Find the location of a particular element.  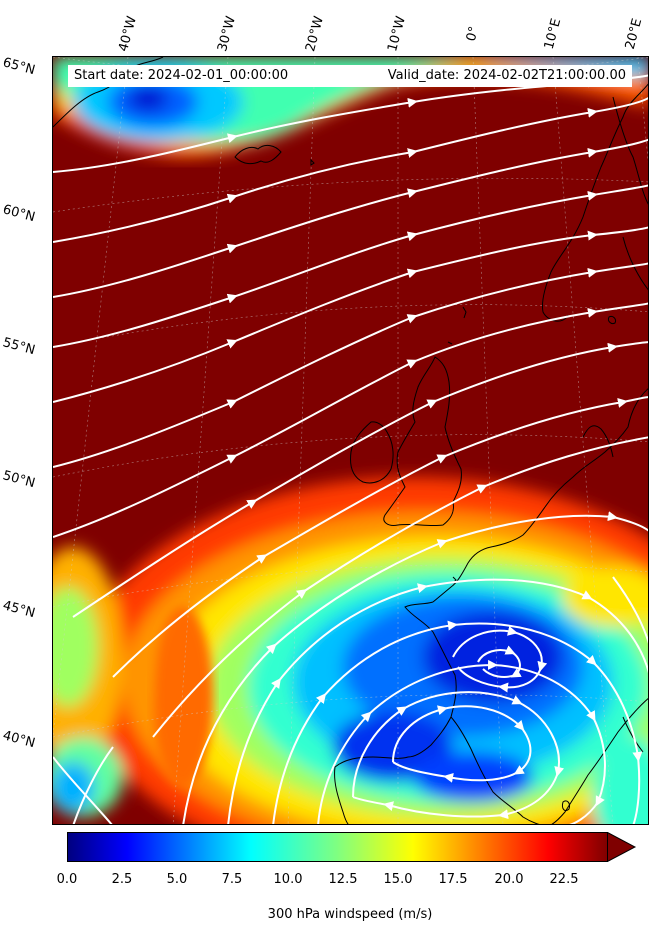

valid-date-label: Valid_date: 2024-02-02T21:00:00.00 is located at coordinates (506, 75).